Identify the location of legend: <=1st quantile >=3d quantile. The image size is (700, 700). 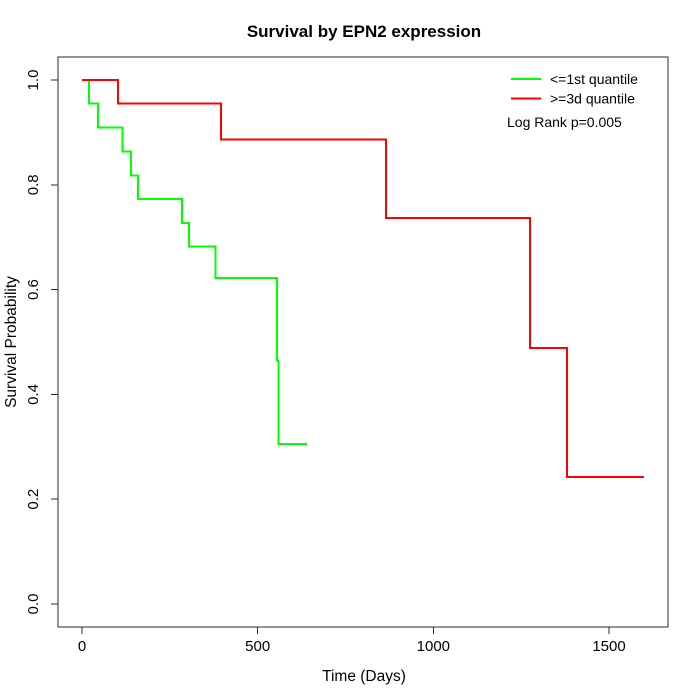
(574, 89).